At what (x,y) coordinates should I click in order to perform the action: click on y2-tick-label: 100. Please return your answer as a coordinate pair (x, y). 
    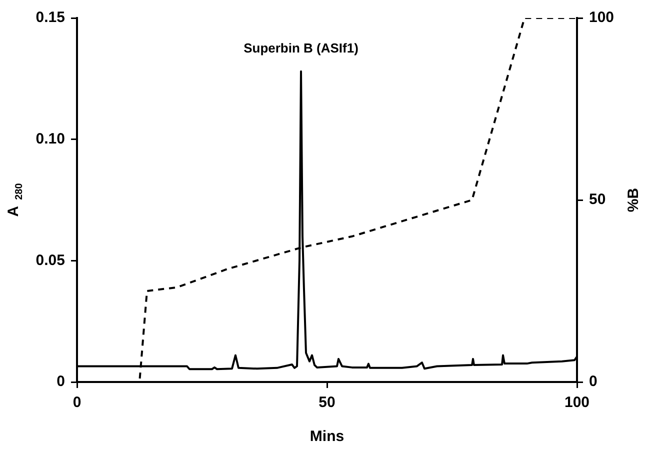
    Looking at the image, I should click on (601, 17).